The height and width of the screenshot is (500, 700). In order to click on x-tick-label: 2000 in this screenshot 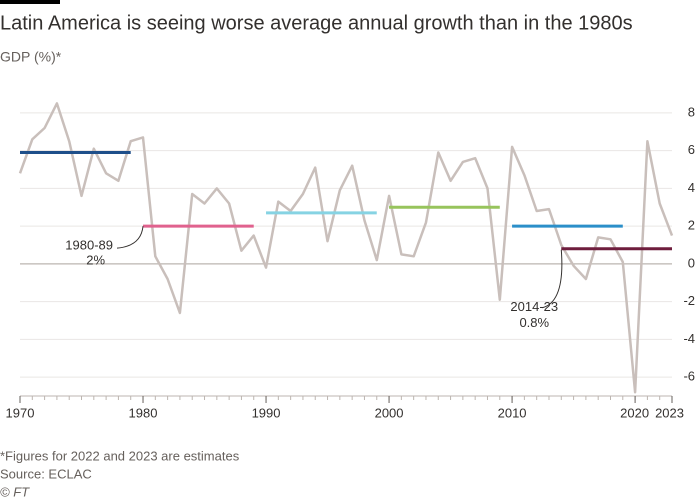, I will do `click(389, 412)`.